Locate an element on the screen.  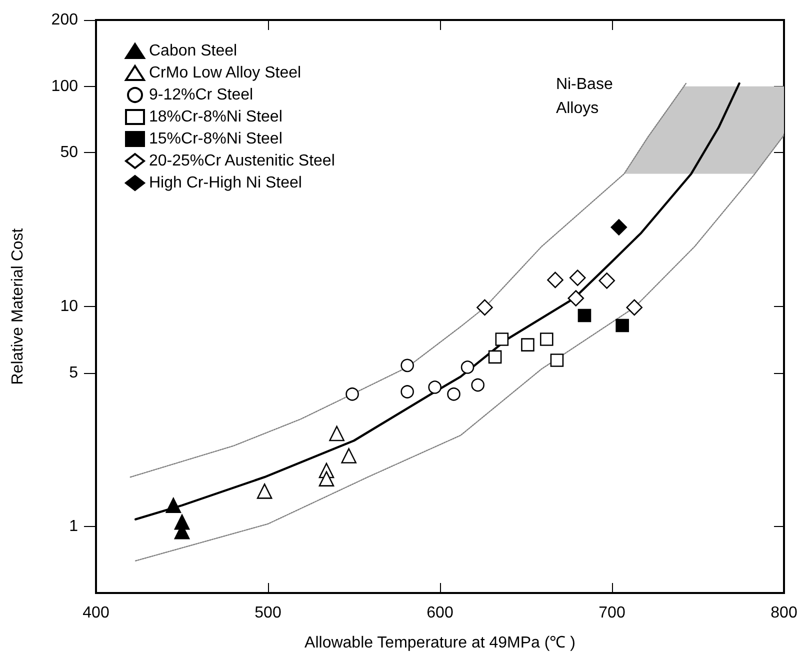
legend-label: 18%Cr-8%Ni Steel is located at coordinates (215, 117).